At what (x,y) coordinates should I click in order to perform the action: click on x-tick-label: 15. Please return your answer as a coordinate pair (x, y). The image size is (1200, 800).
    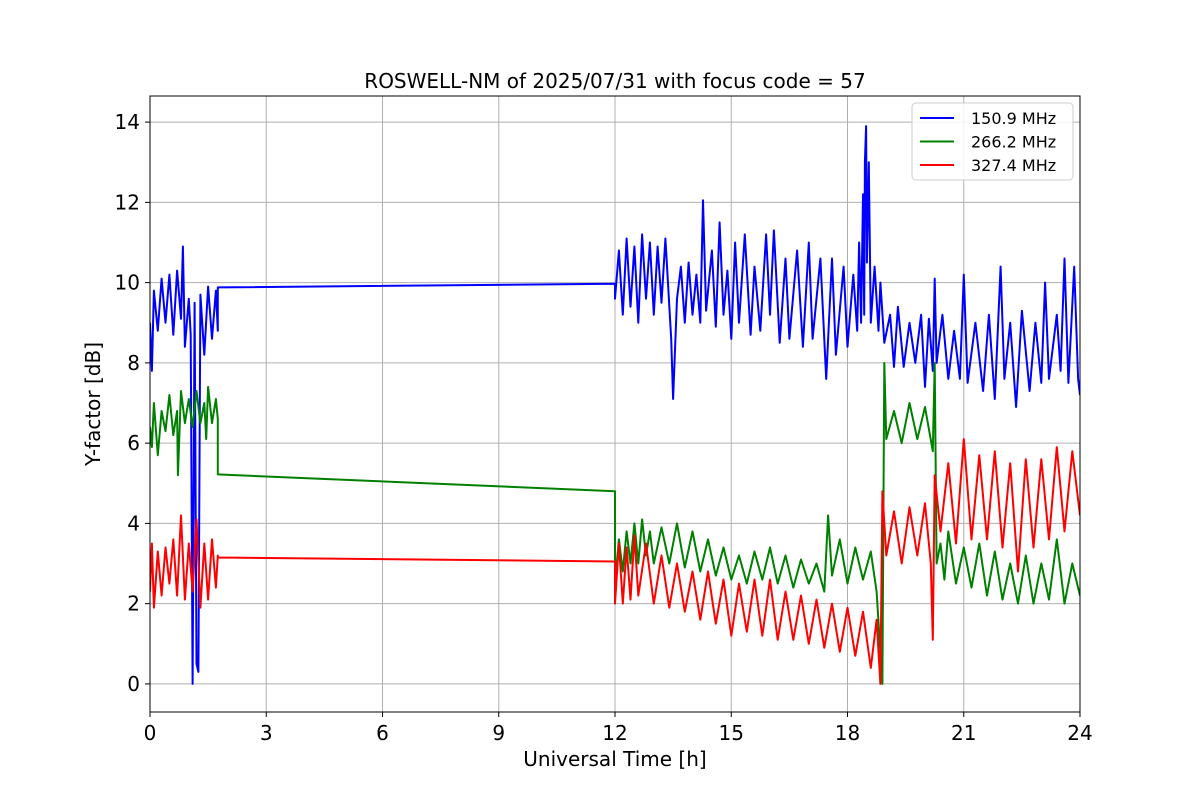
    Looking at the image, I should click on (731, 733).